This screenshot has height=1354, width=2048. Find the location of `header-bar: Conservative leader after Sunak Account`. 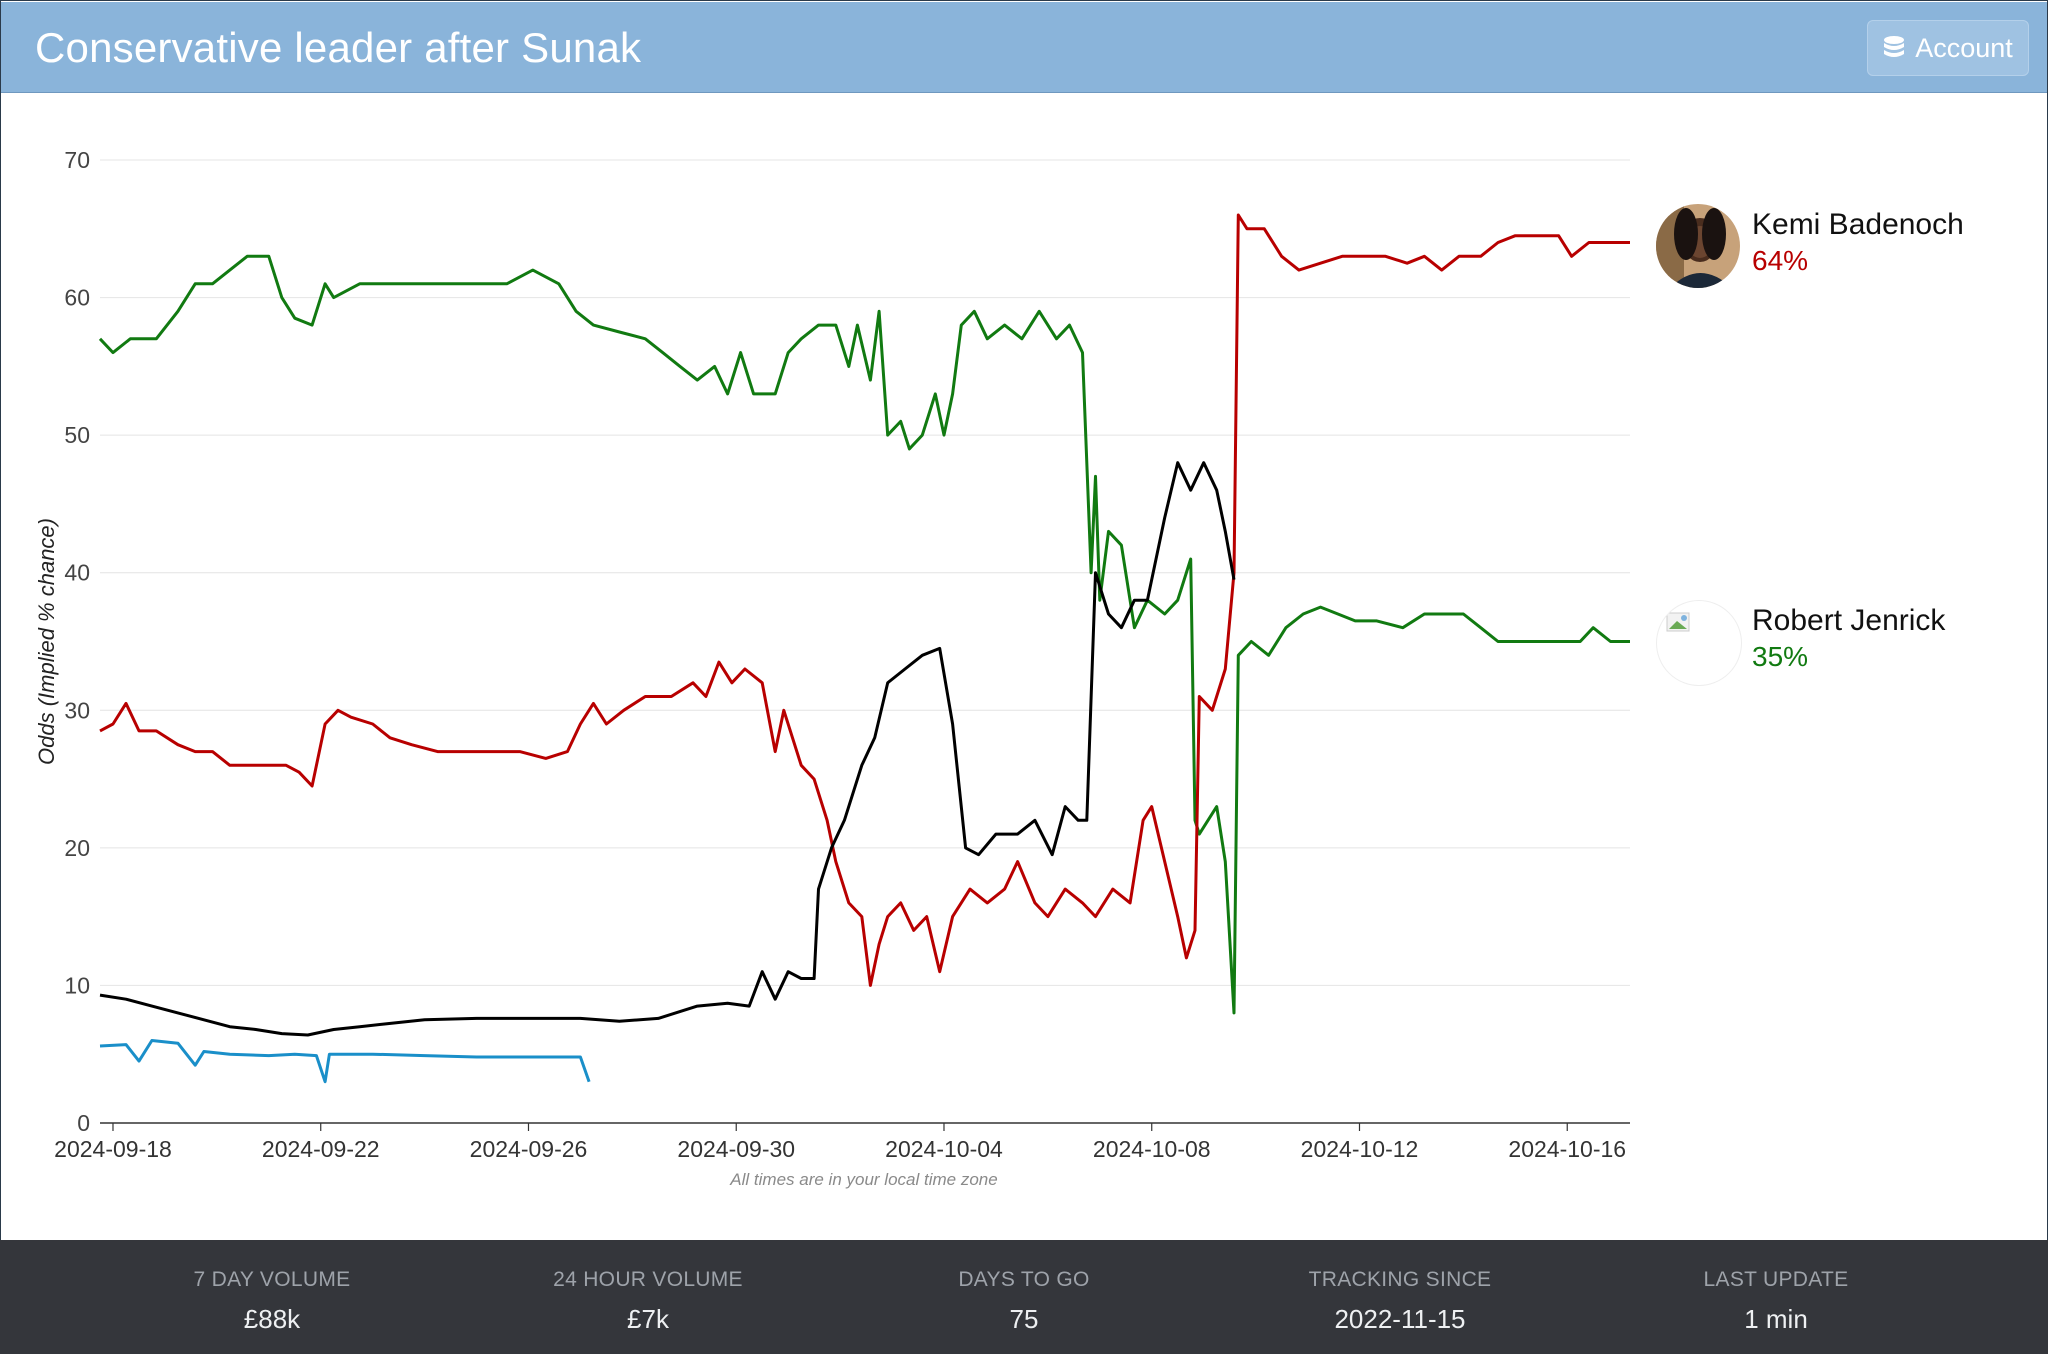

header-bar: Conservative leader after Sunak Account is located at coordinates (1024, 47).